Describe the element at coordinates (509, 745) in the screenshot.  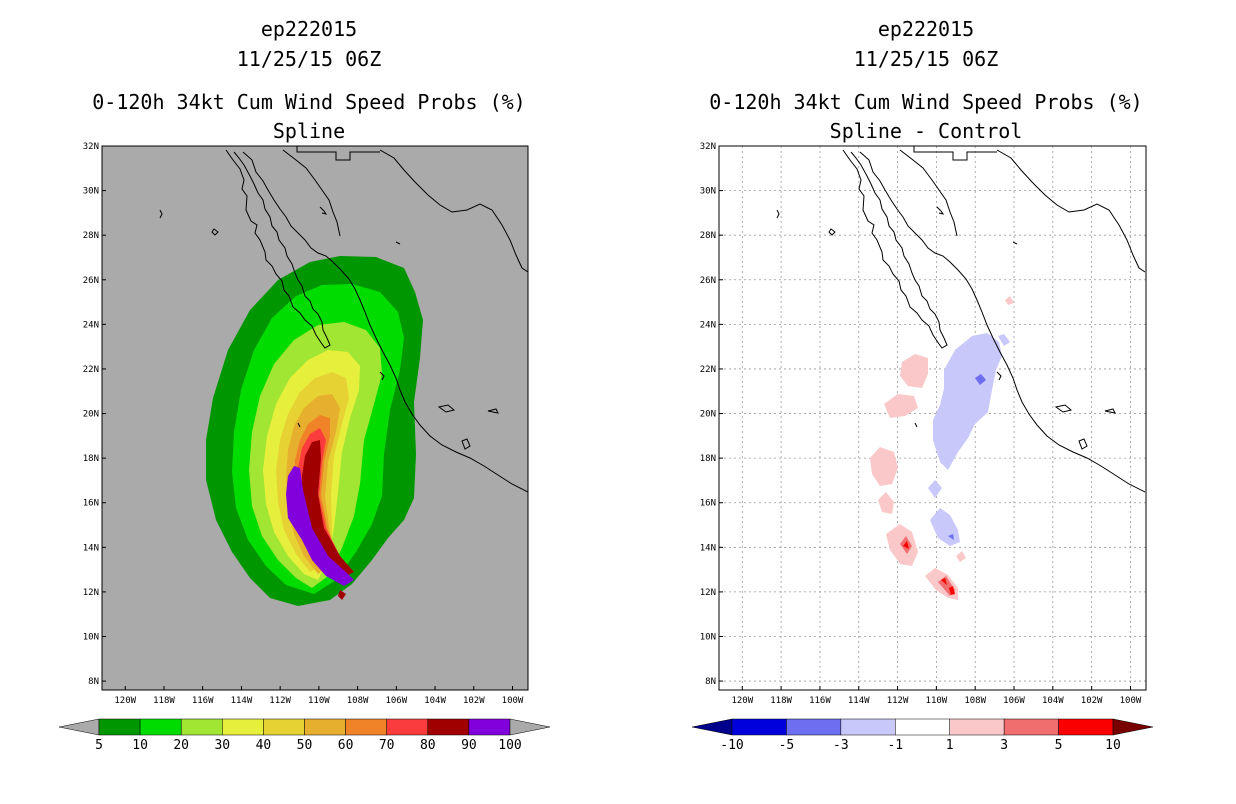
I see `left-colorbar-label: 100` at that location.